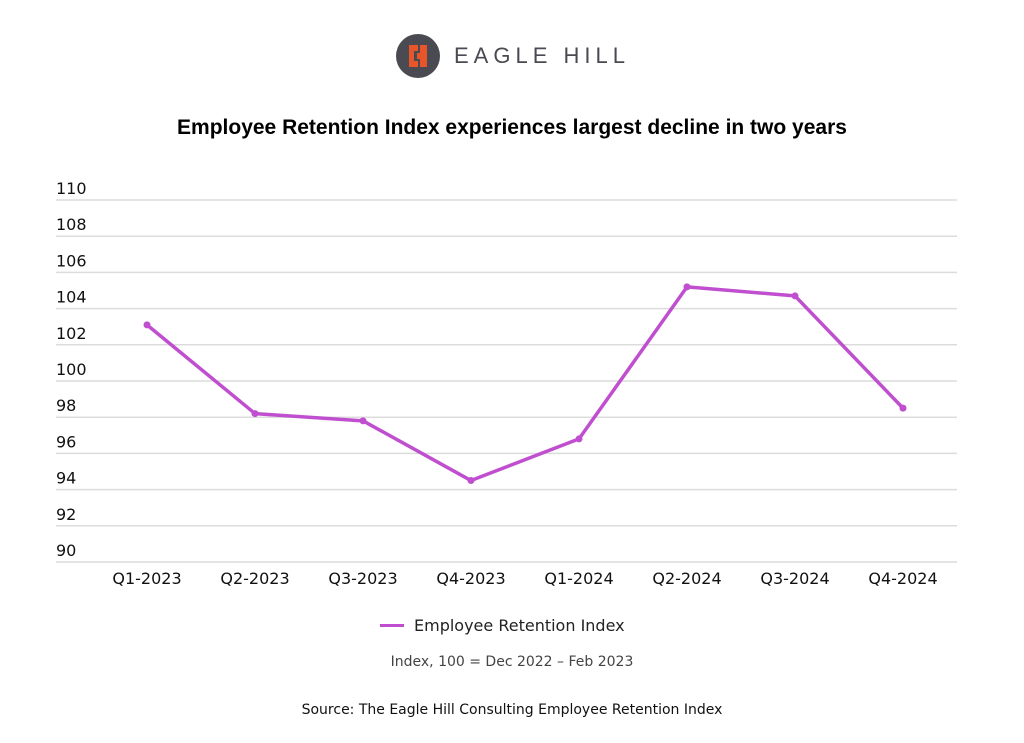 This screenshot has height=743, width=1024. I want to click on logo-mark-icon, so click(418, 56).